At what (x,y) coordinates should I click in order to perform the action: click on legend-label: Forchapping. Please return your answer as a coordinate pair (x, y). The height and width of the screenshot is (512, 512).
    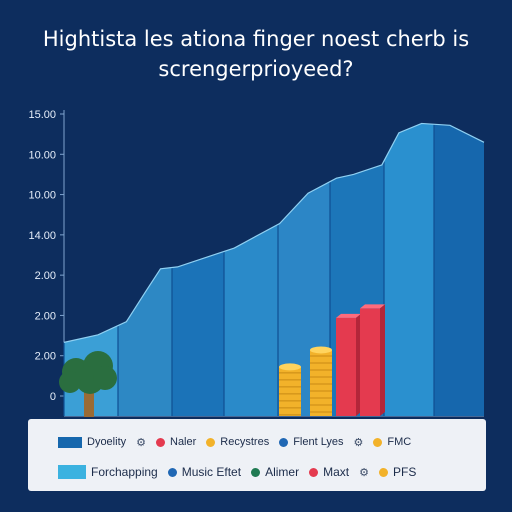
    Looking at the image, I should click on (124, 472).